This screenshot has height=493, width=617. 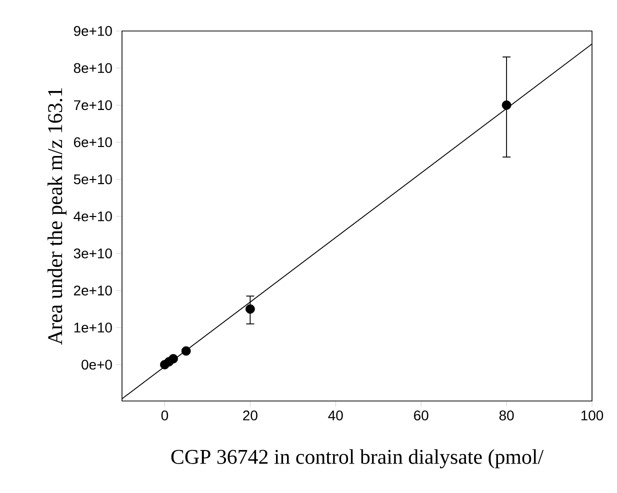 What do you see at coordinates (421, 415) in the screenshot?
I see `x-tick-label: 60` at bounding box center [421, 415].